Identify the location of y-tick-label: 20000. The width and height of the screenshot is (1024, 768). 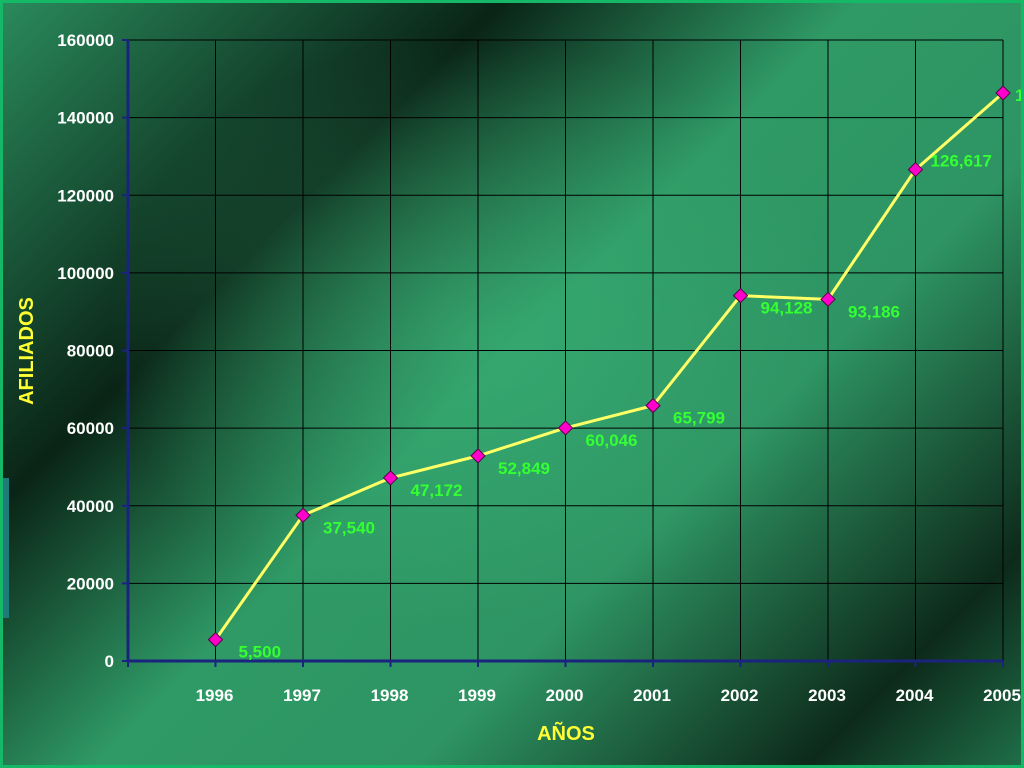
(90, 583).